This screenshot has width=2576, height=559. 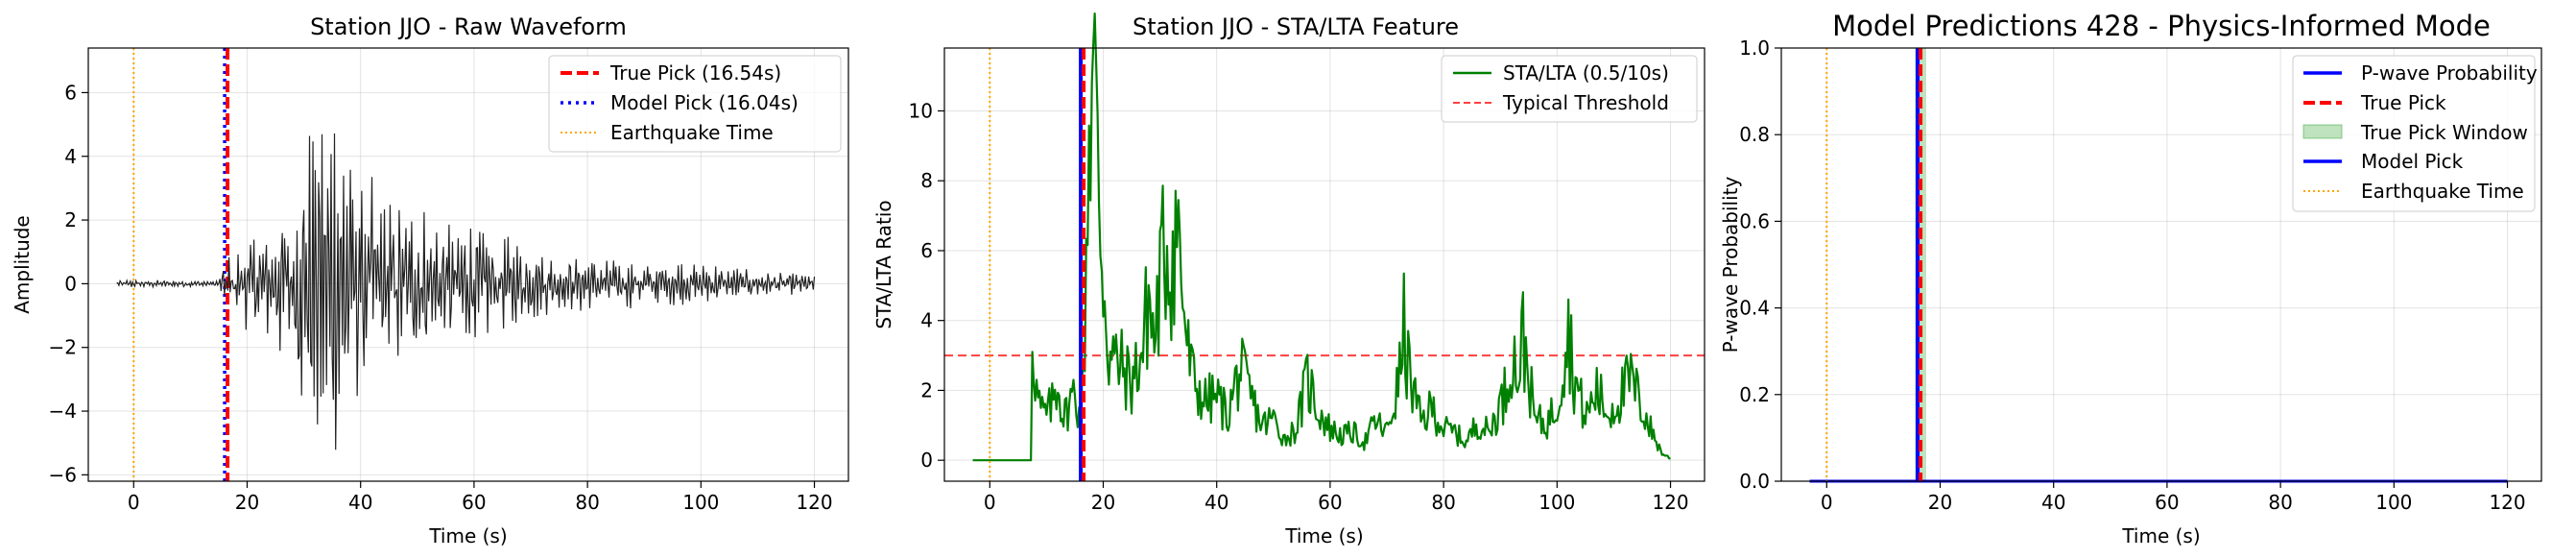 I want to click on legend-label-sta-lta: STA/LTA (0.5/10s), so click(x=1586, y=73).